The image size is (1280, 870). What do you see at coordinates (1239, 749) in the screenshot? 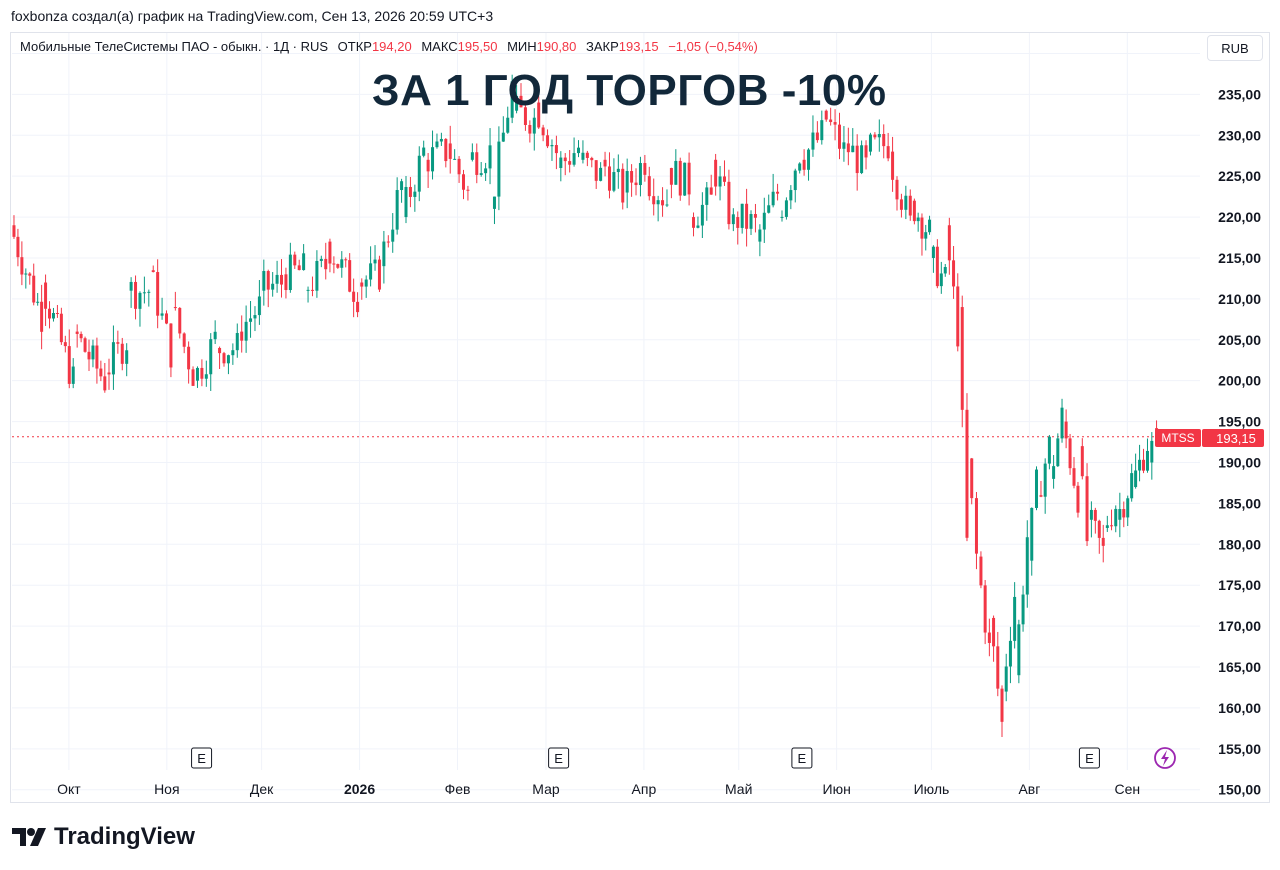
I see `y-tick-label: 155,00` at bounding box center [1239, 749].